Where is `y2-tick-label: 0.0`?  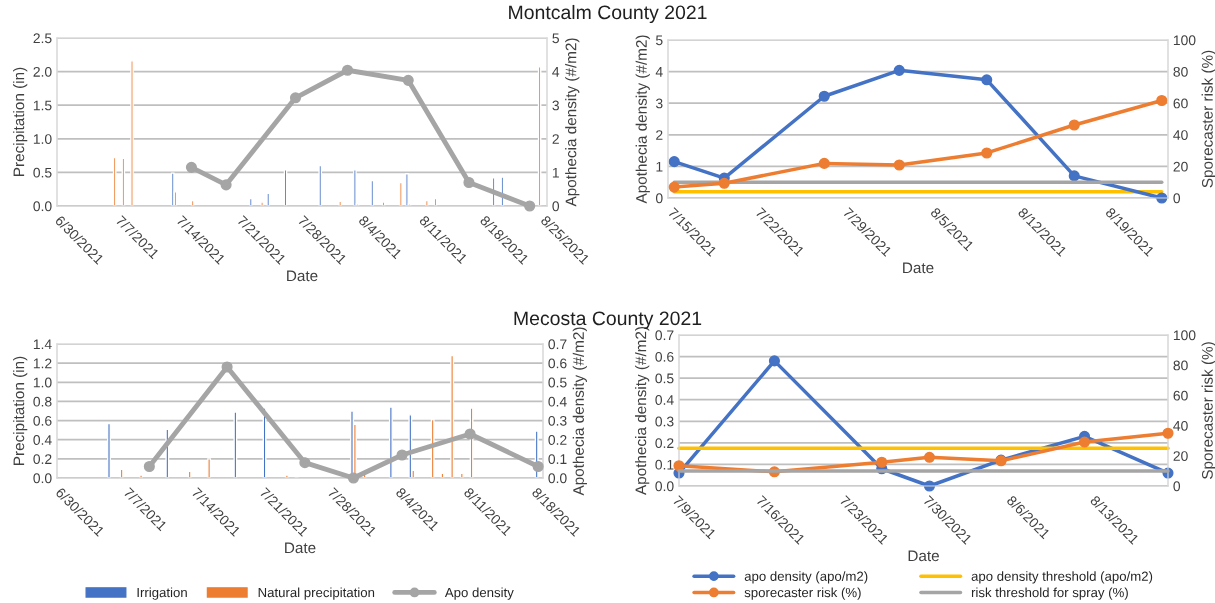
y2-tick-label: 0.0 is located at coordinates (557, 478).